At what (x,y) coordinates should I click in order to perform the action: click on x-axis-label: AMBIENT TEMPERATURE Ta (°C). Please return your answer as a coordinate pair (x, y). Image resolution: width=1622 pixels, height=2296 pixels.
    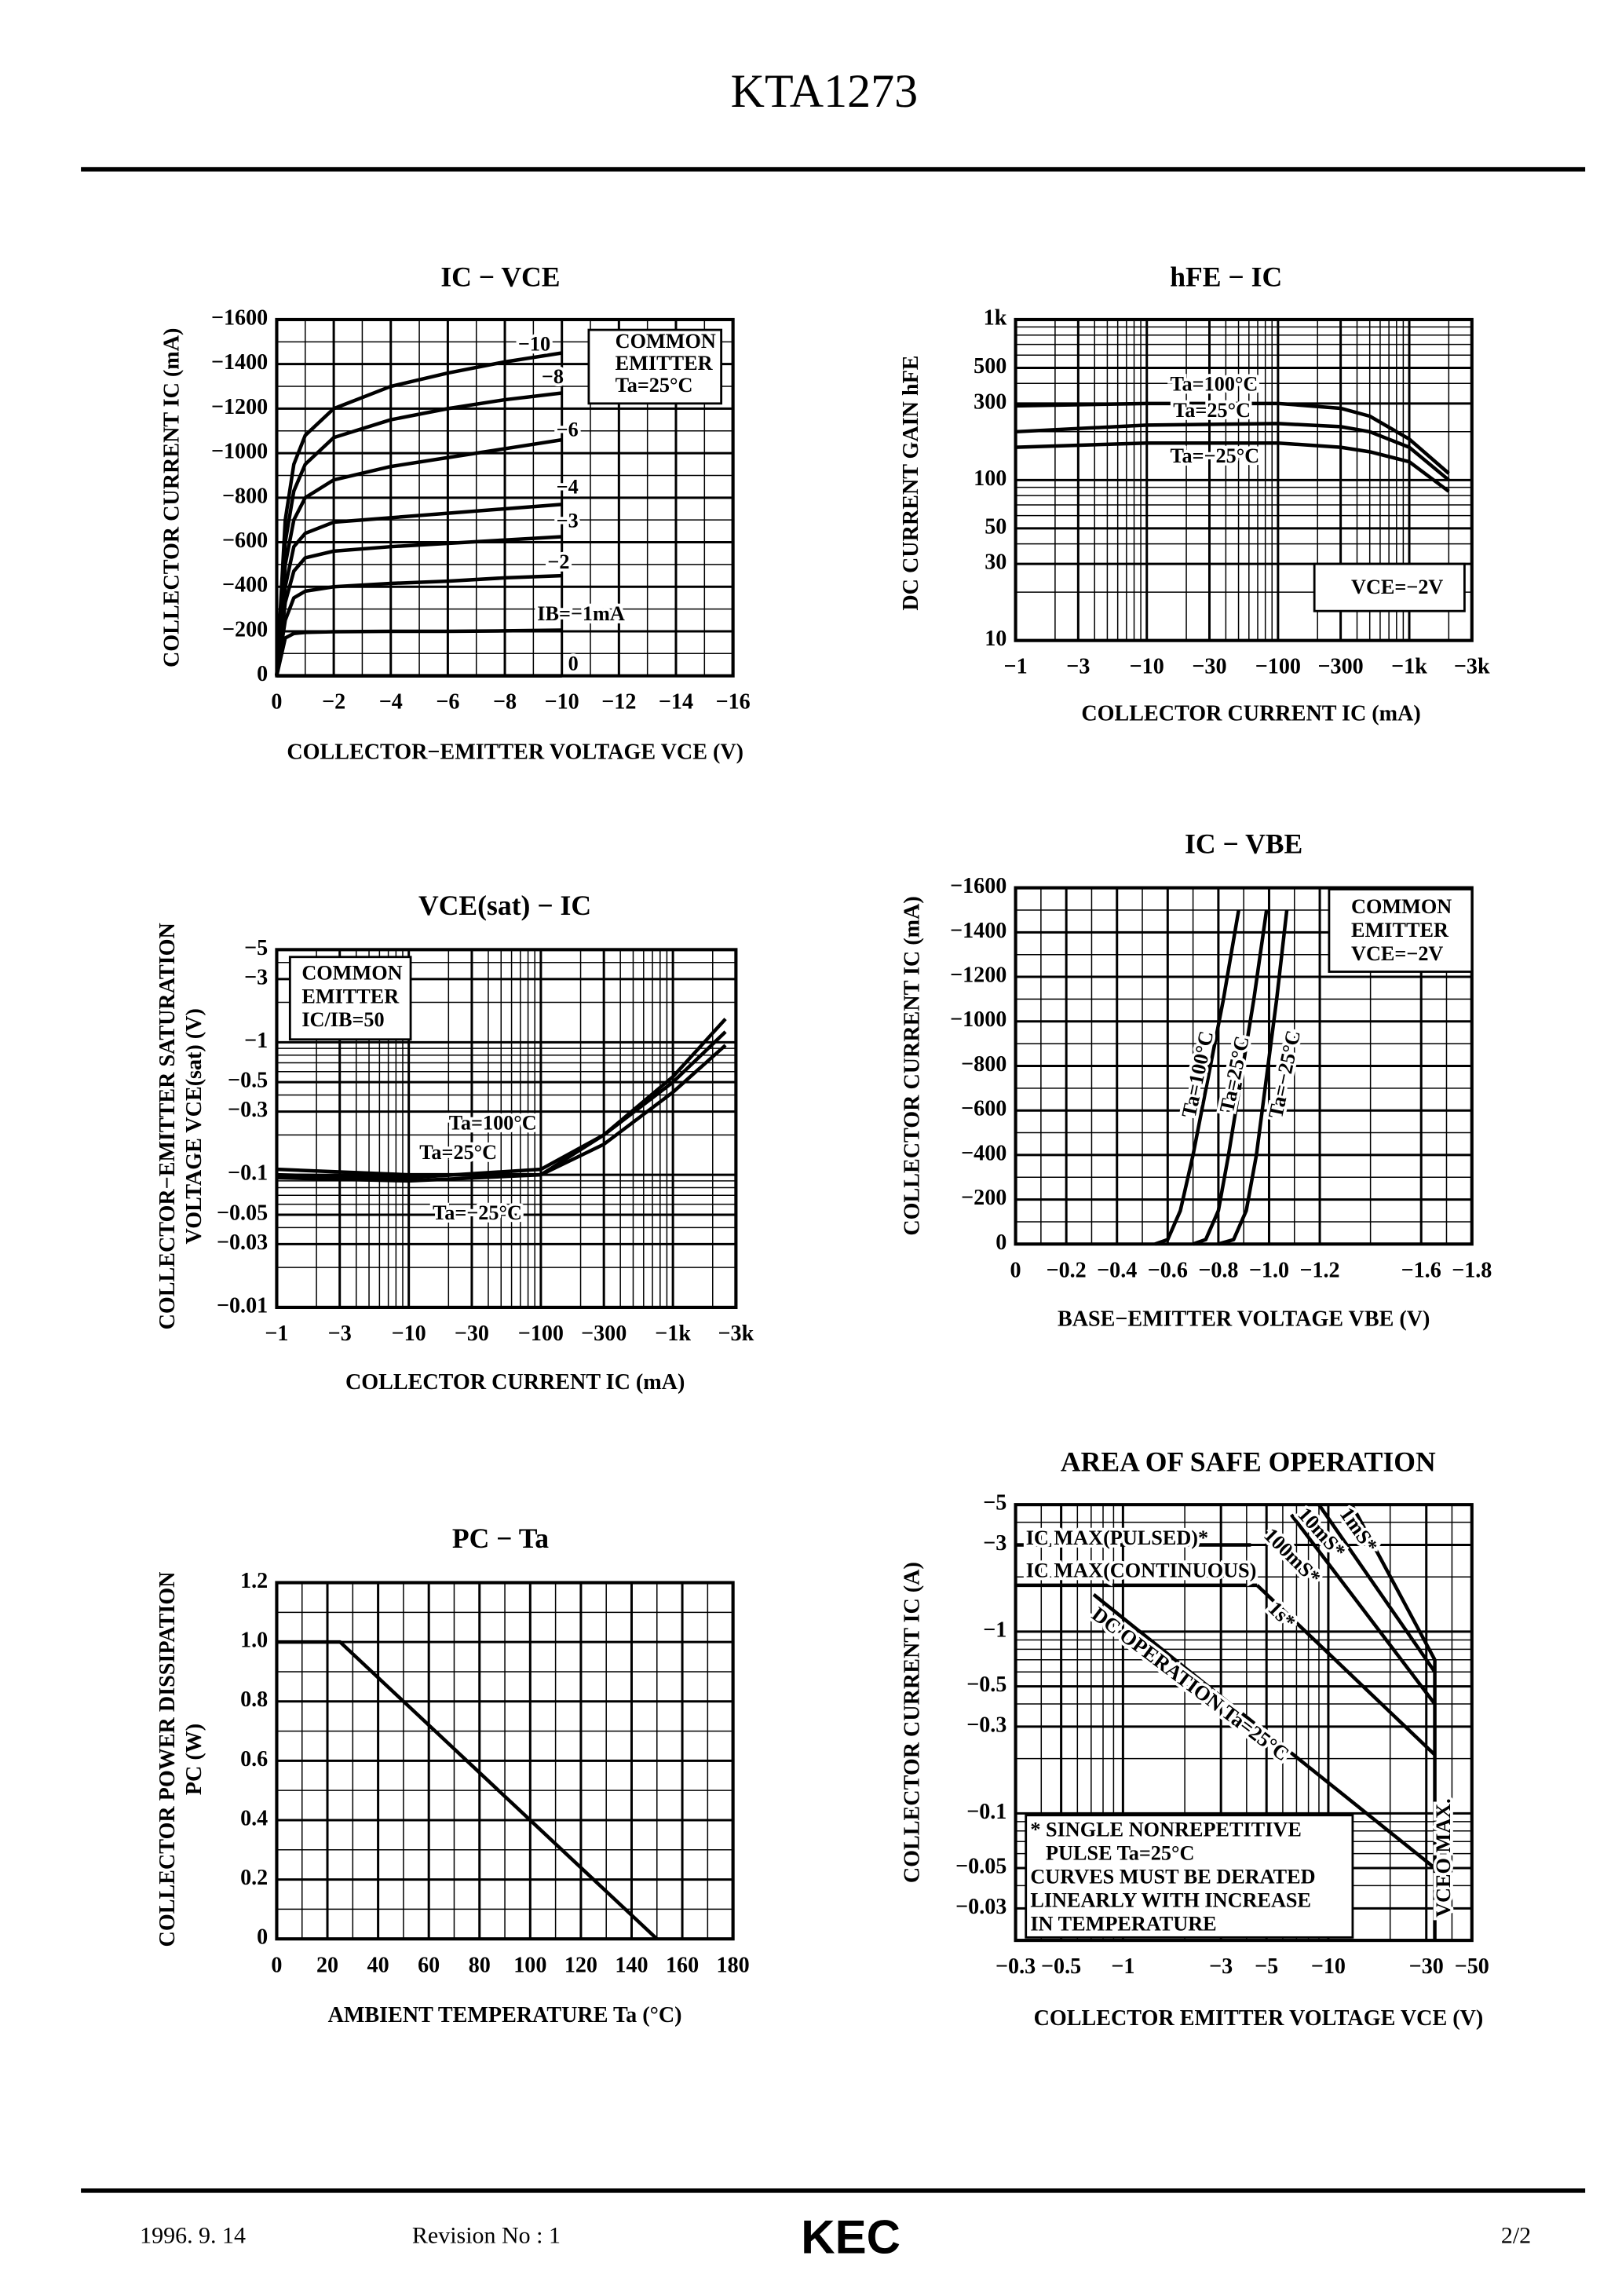
    Looking at the image, I should click on (505, 2015).